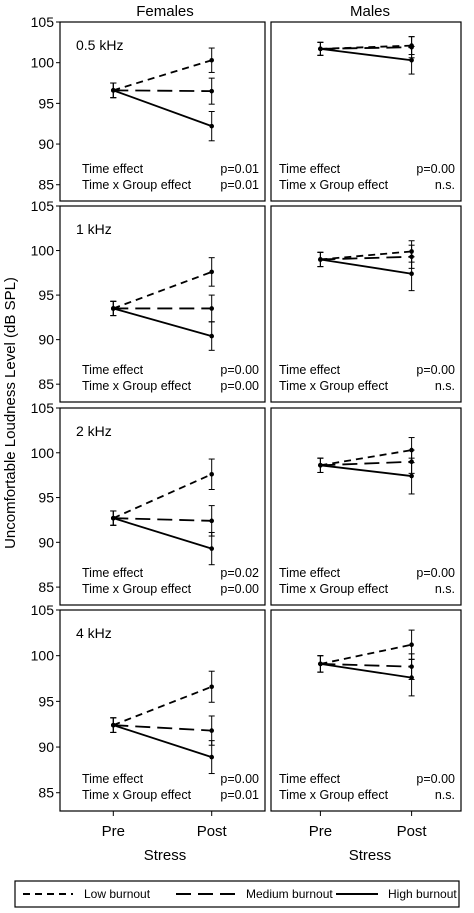 Image resolution: width=474 pixels, height=913 pixels. I want to click on panel-males-4: Time effect p=0.00 Time x Group effect n.s., so click(366, 710).